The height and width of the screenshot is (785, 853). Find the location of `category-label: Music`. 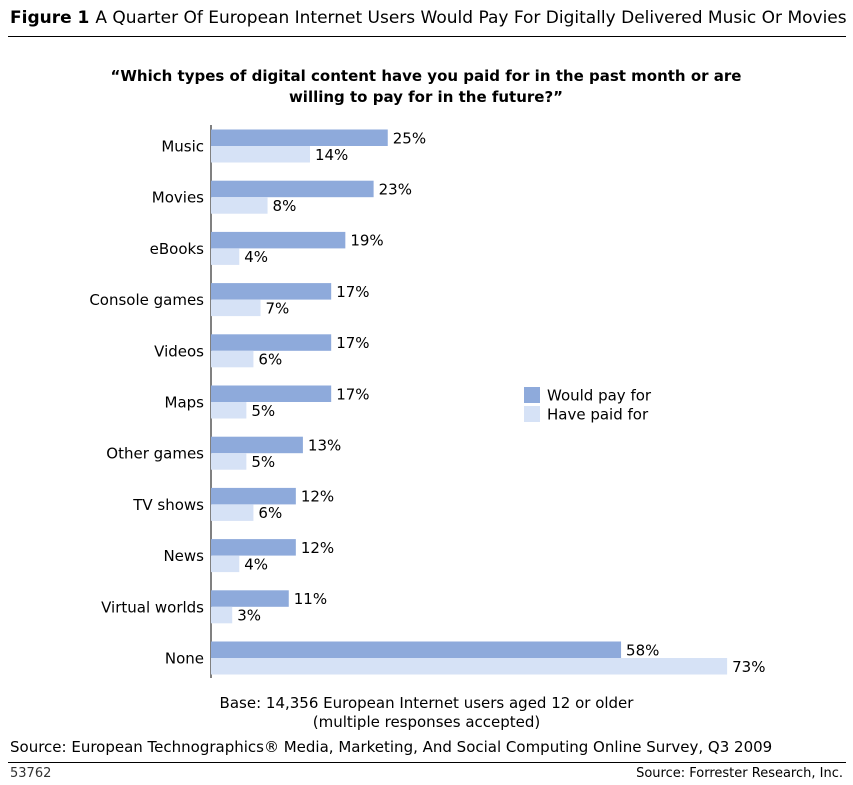

category-label: Music is located at coordinates (182, 147).